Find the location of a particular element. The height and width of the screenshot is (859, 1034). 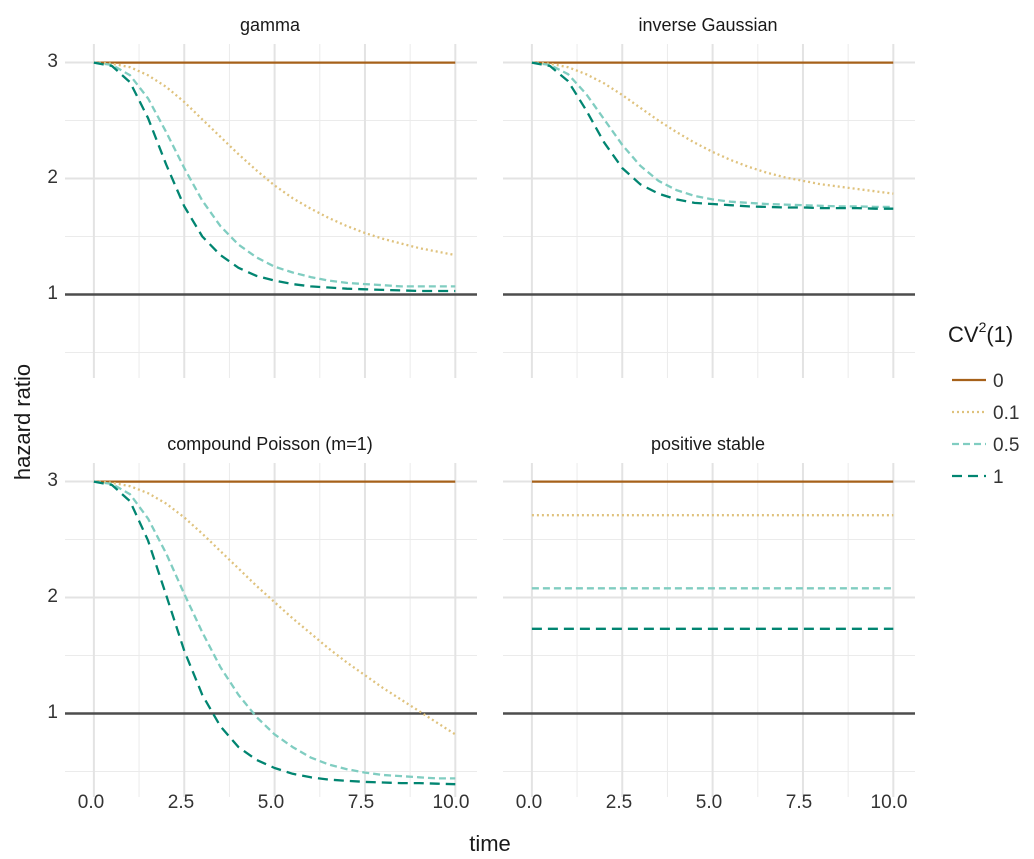

legend-title-suffix: (1) is located at coordinates (999, 334).